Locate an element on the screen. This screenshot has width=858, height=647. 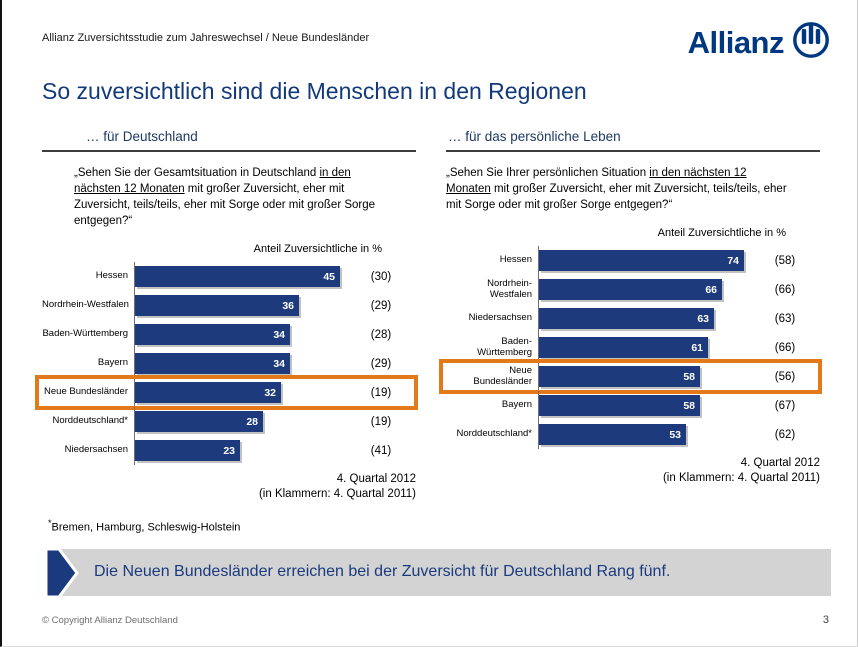
bar-cell: 32 is located at coordinates (240, 392).